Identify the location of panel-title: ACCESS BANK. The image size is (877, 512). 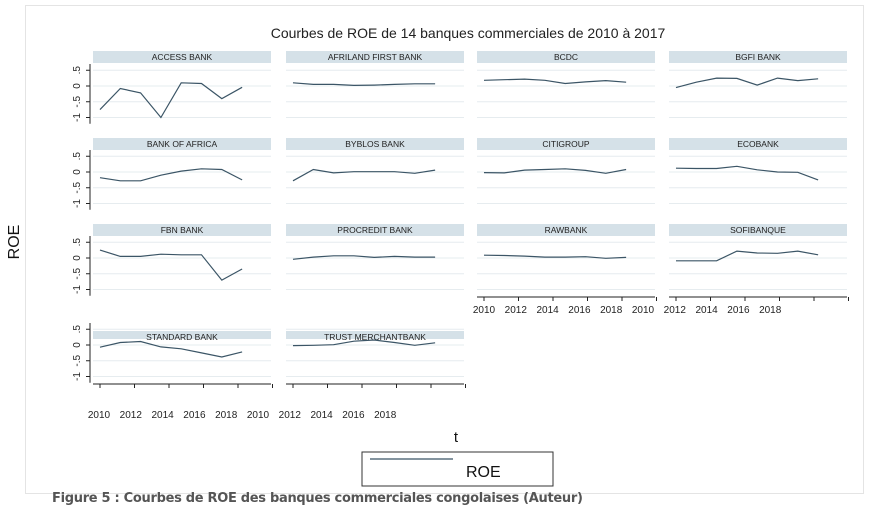
(182, 57).